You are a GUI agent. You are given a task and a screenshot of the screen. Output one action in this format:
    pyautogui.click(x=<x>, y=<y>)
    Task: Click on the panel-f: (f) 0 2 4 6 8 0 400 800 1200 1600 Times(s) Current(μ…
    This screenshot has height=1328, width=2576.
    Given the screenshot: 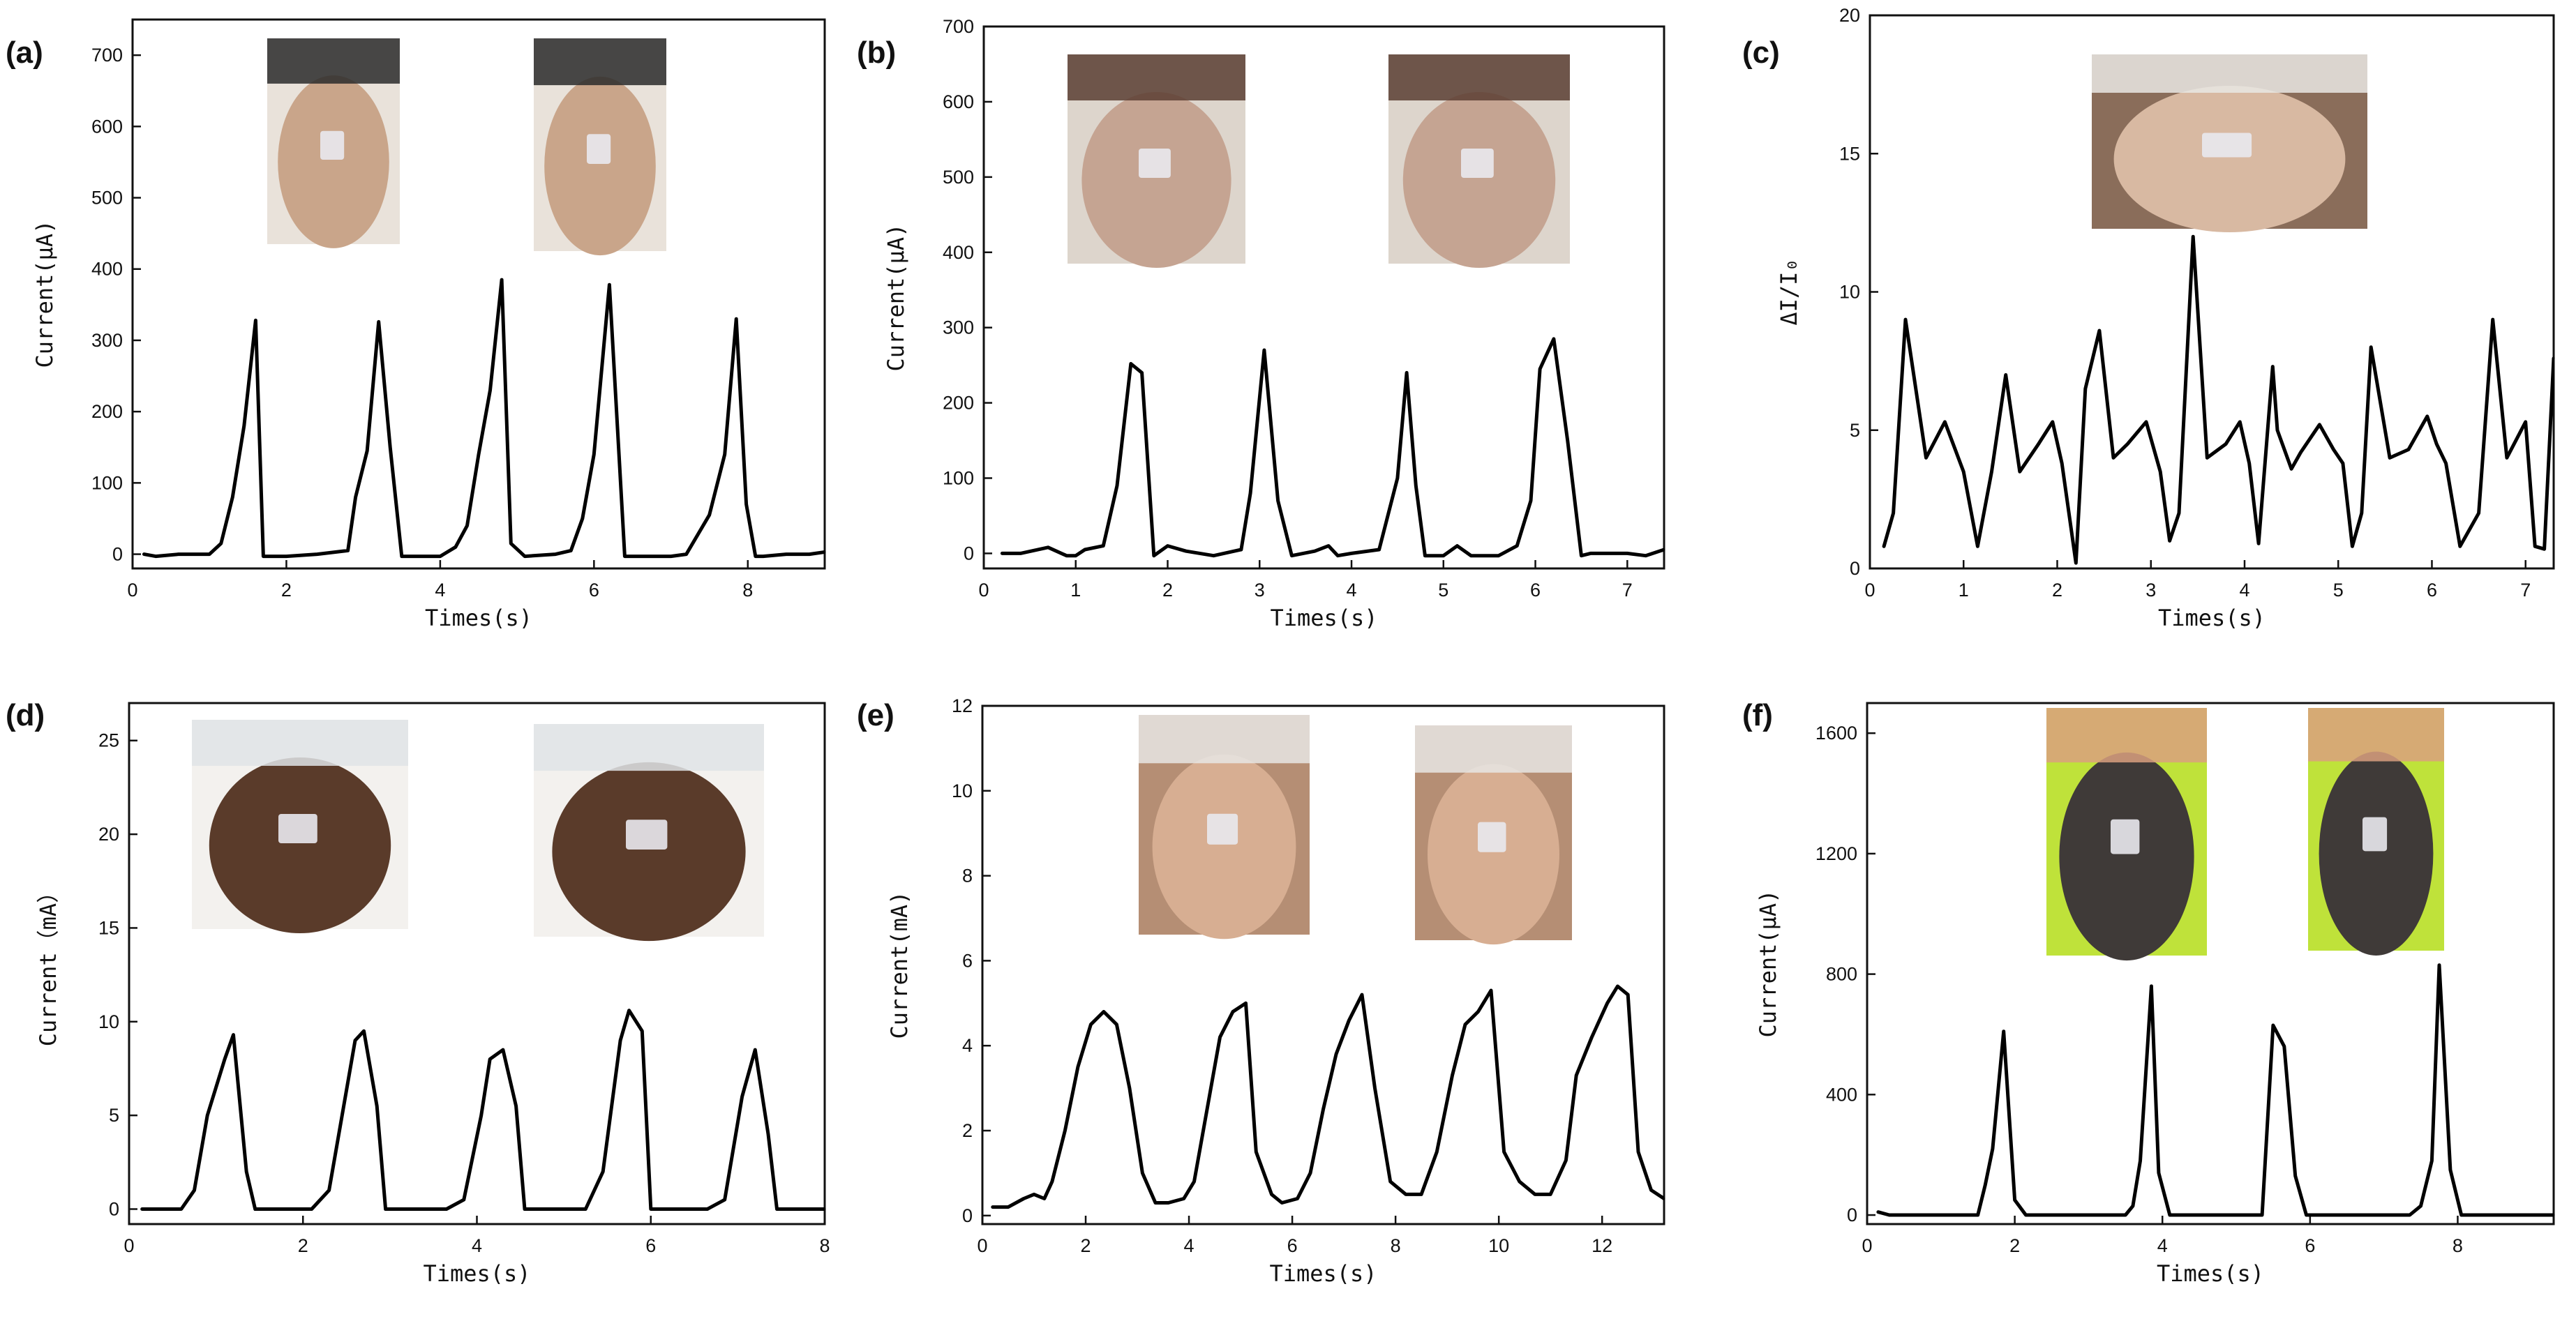 What is the action you would take?
    pyautogui.click(x=2148, y=992)
    